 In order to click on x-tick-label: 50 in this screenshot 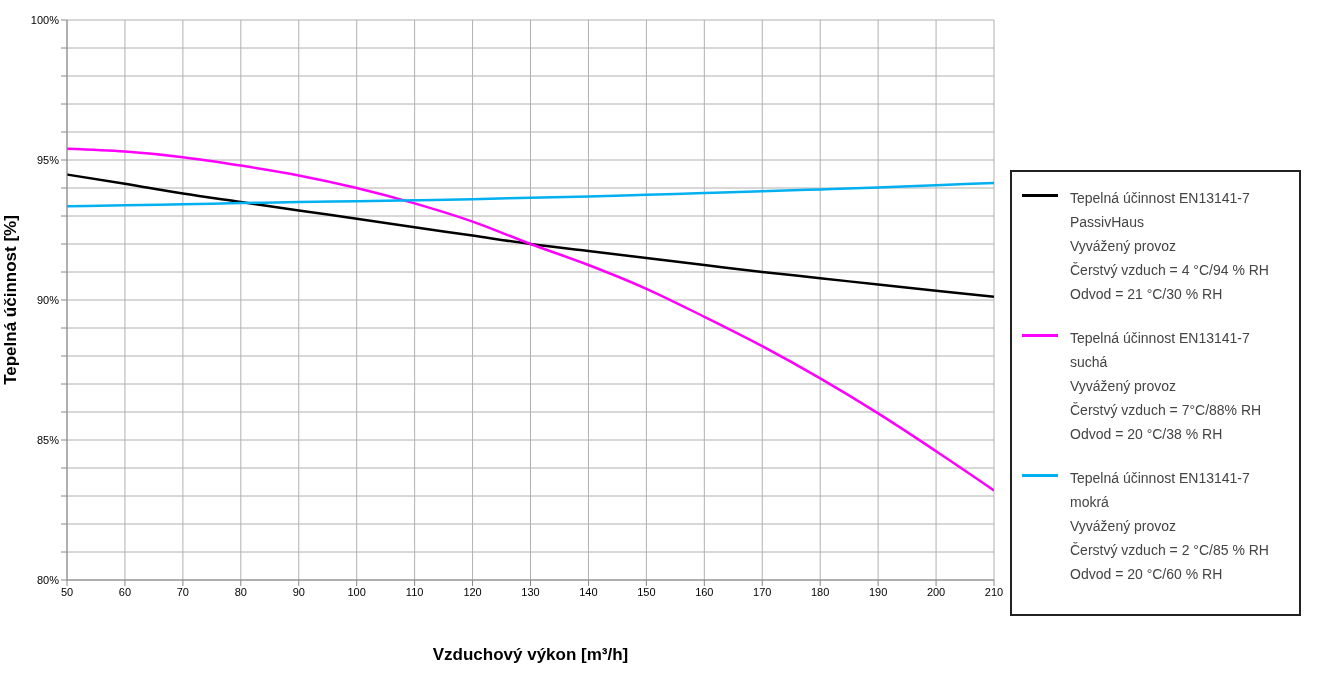, I will do `click(67, 591)`.